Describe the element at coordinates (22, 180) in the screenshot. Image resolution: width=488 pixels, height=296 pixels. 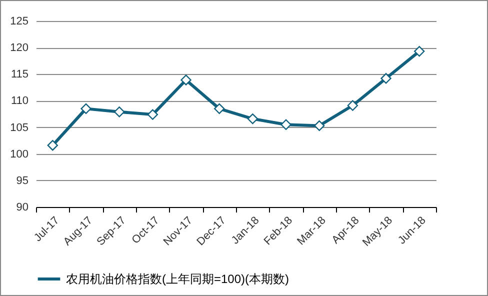
I see `y-tick-label: 95` at that location.